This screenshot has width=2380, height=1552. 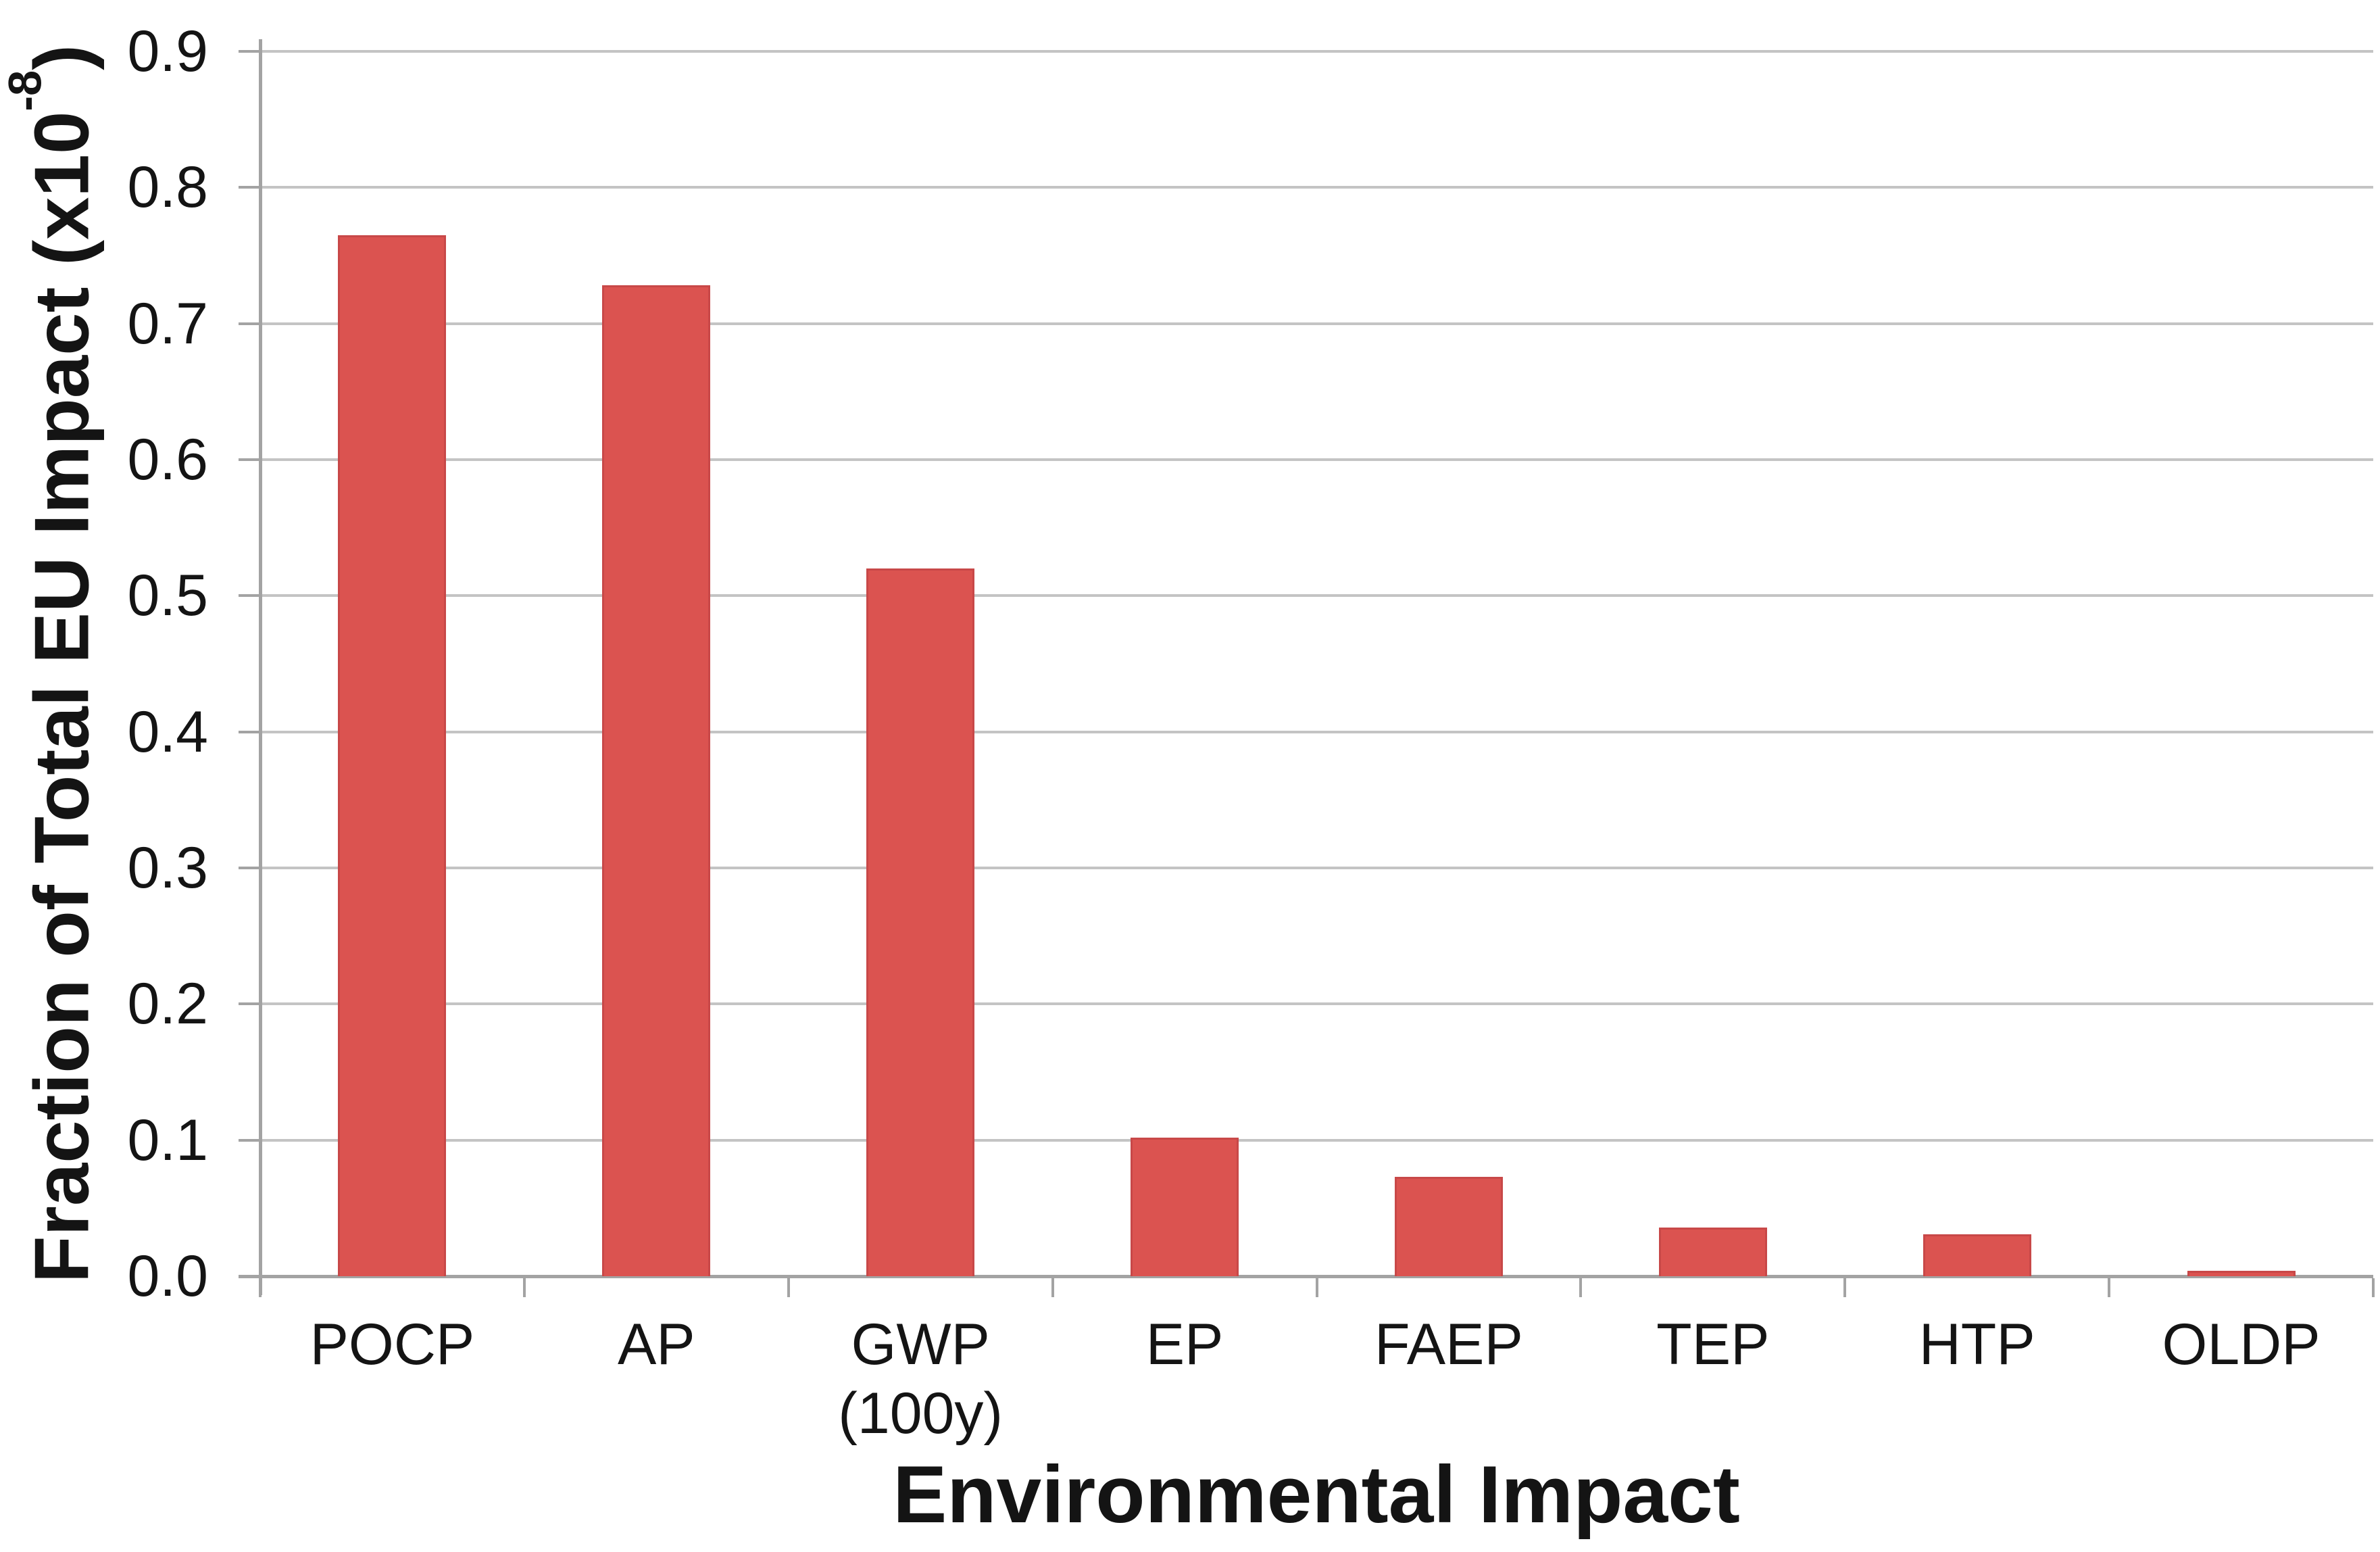 I want to click on y-tick-label: 0.8, so click(x=167, y=187).